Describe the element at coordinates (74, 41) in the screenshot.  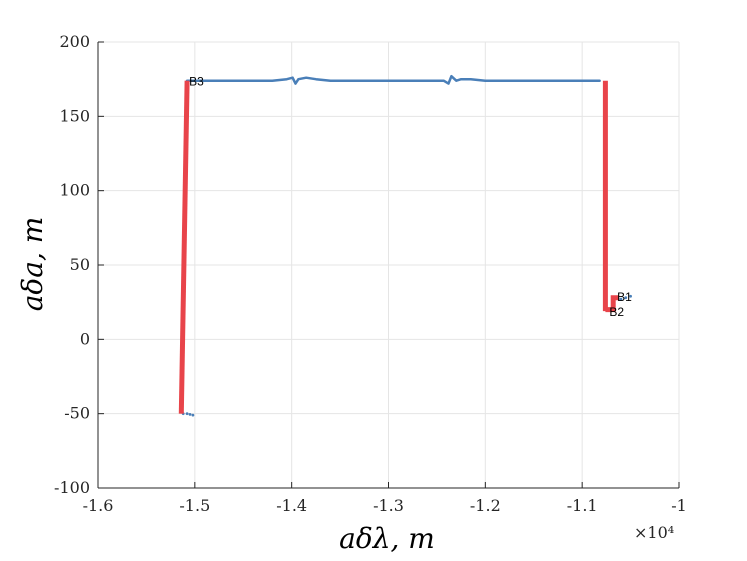
I see `y-tick-label: 200` at that location.